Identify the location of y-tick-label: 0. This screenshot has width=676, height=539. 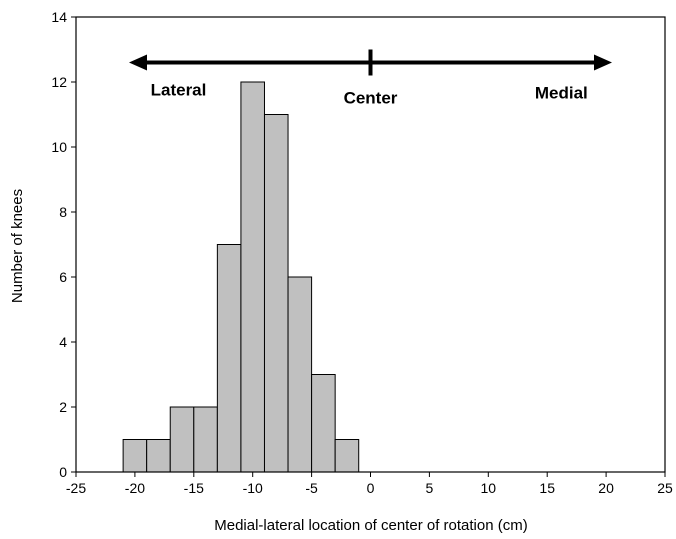
(63, 472).